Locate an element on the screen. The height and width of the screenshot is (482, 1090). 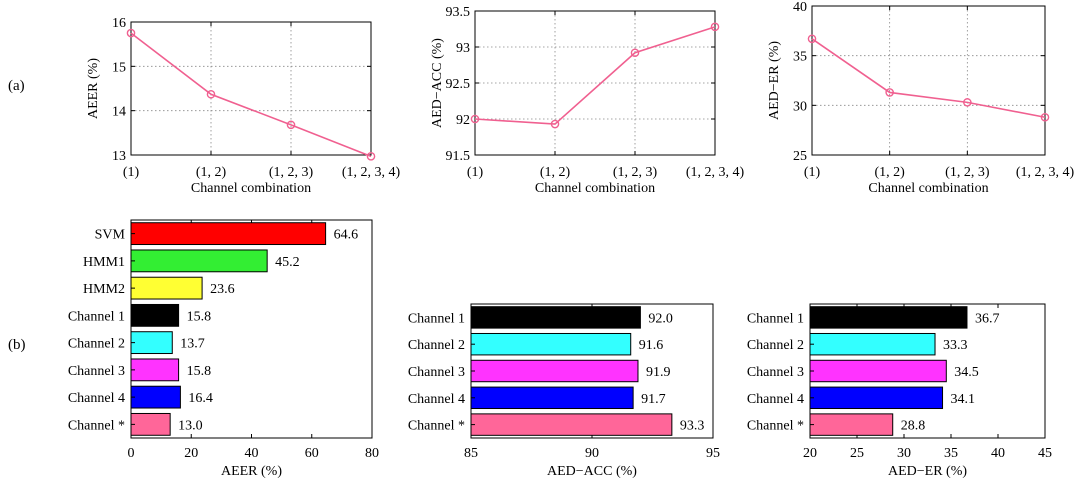
value-label: 64.6 is located at coordinates (346, 235).